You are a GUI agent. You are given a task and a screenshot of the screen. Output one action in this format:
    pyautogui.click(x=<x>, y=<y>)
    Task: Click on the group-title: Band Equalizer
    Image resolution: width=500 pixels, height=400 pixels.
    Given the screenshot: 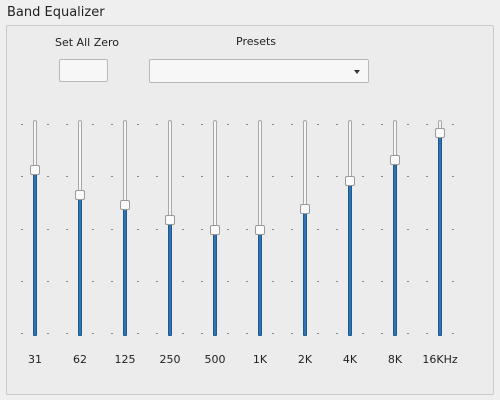 What is the action you would take?
    pyautogui.click(x=56, y=12)
    